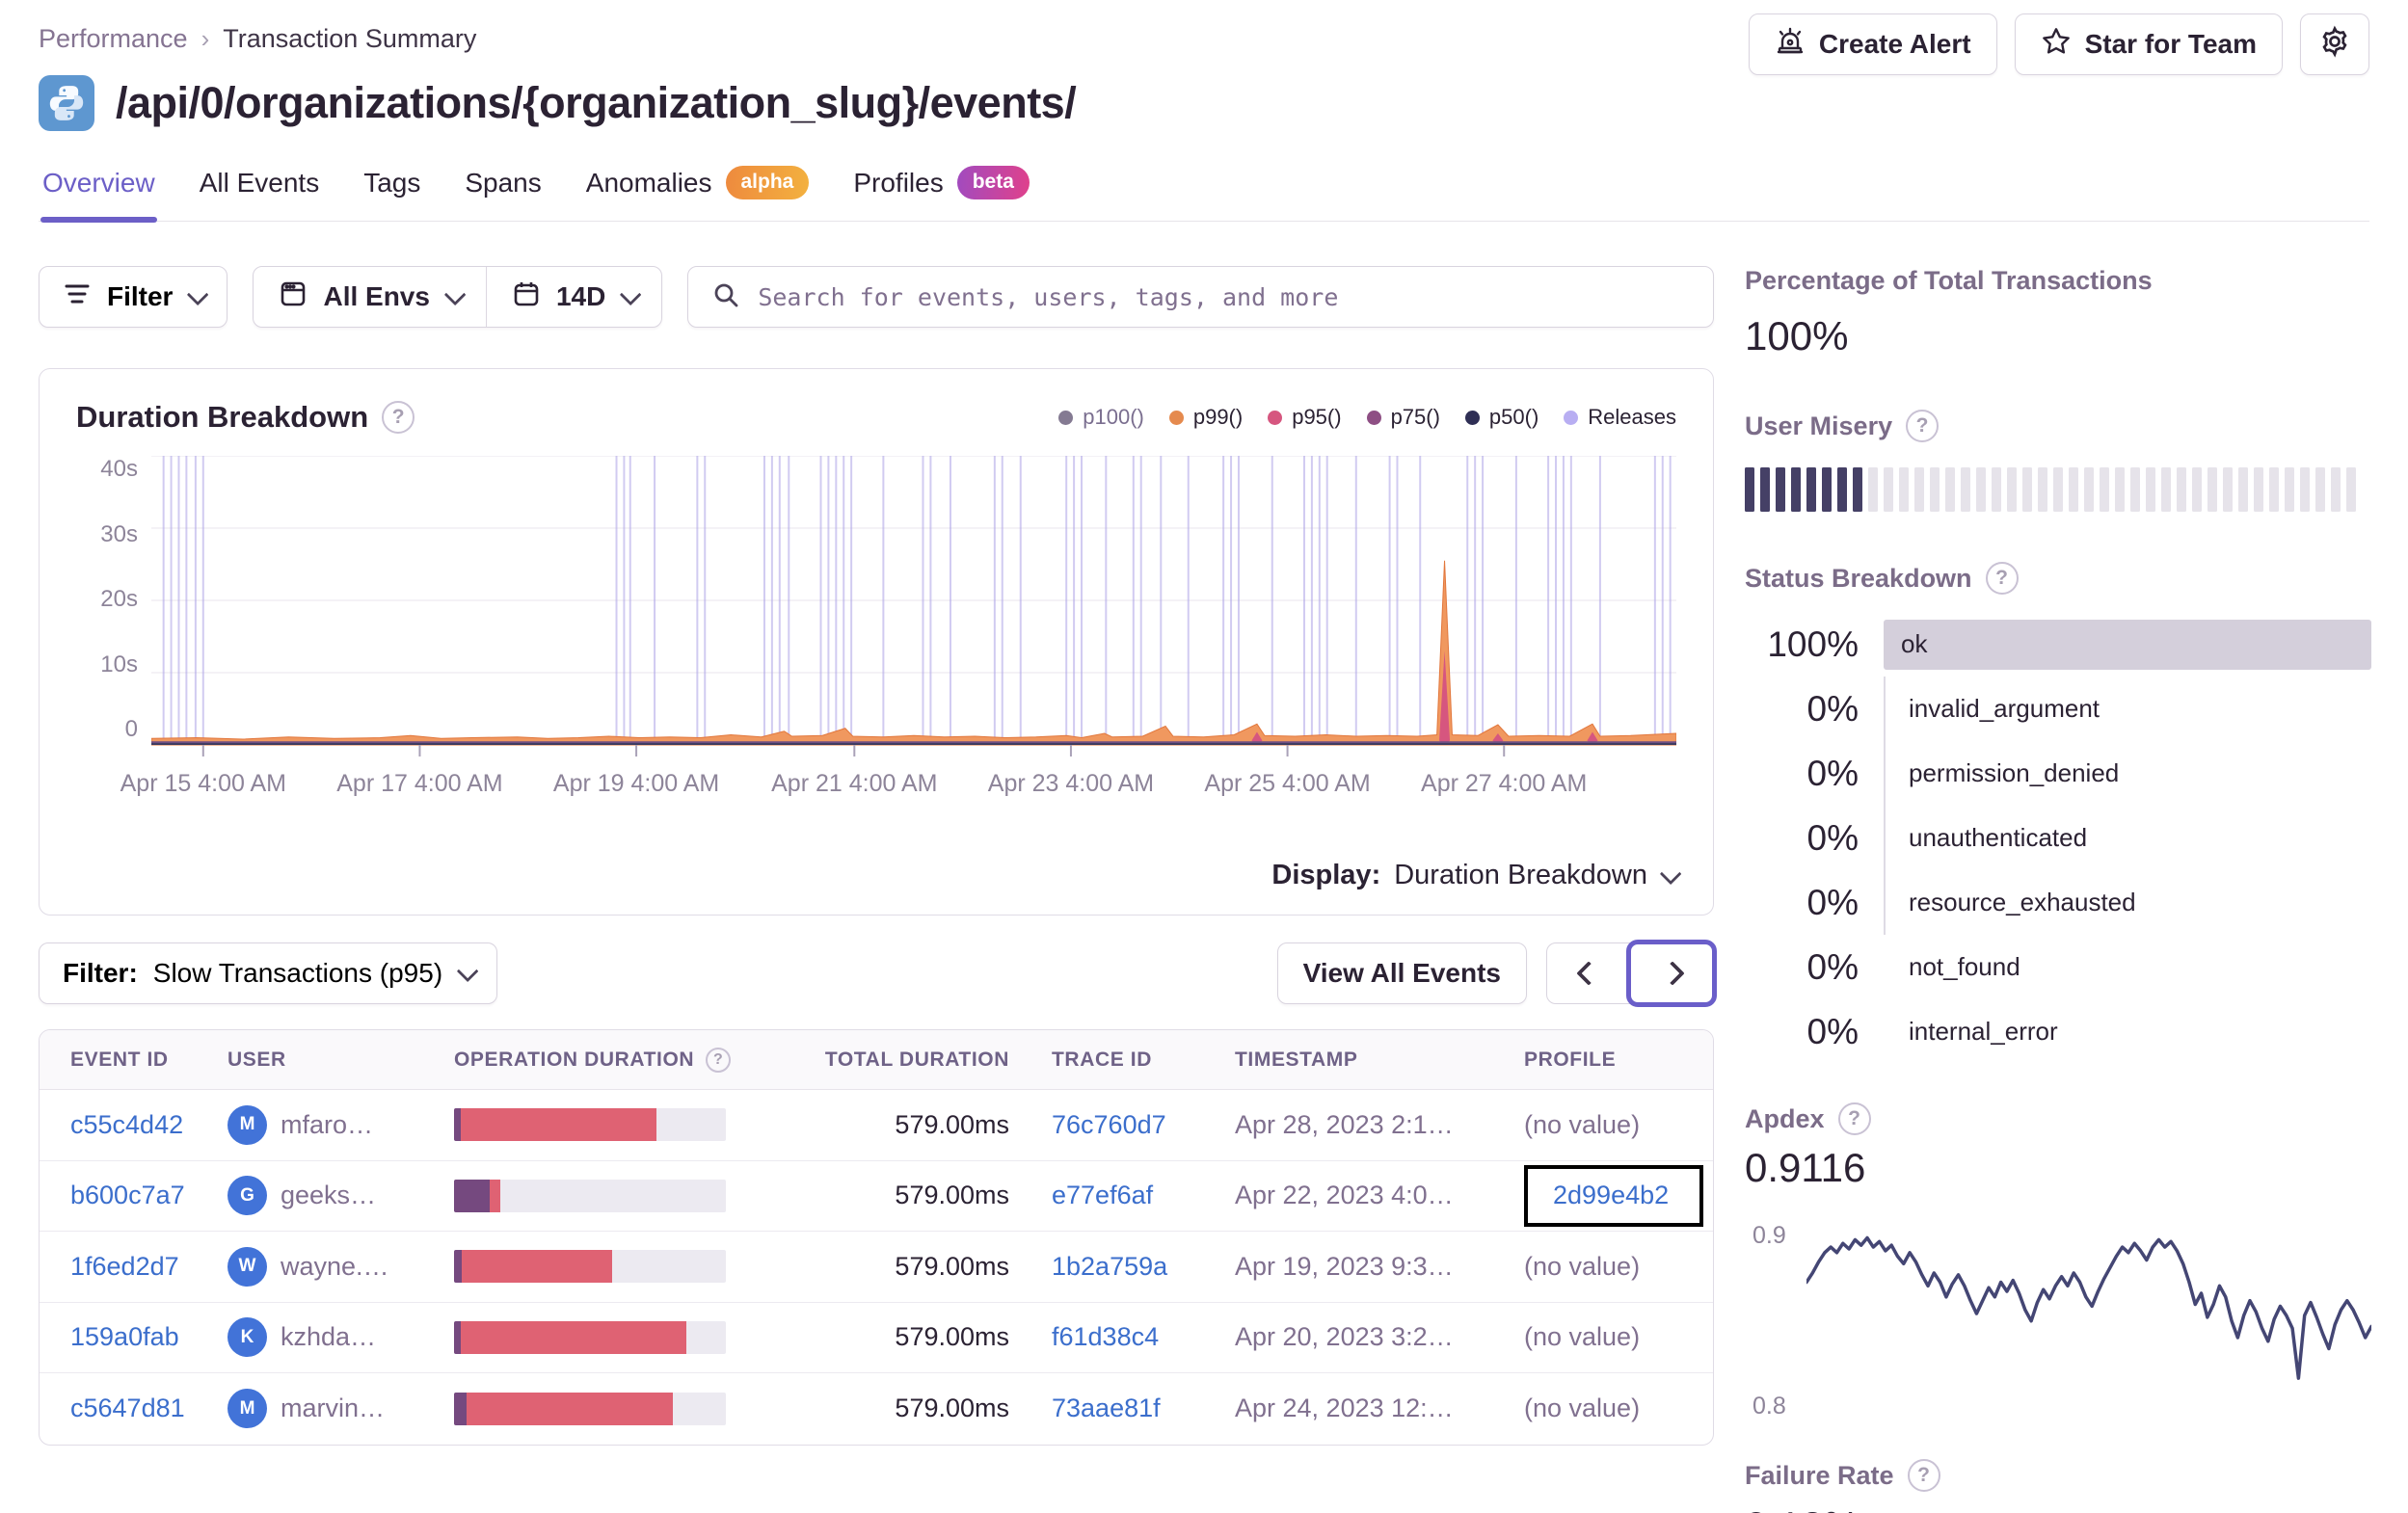  I want to click on trace-id-link: f61d38c4, so click(1106, 1337).